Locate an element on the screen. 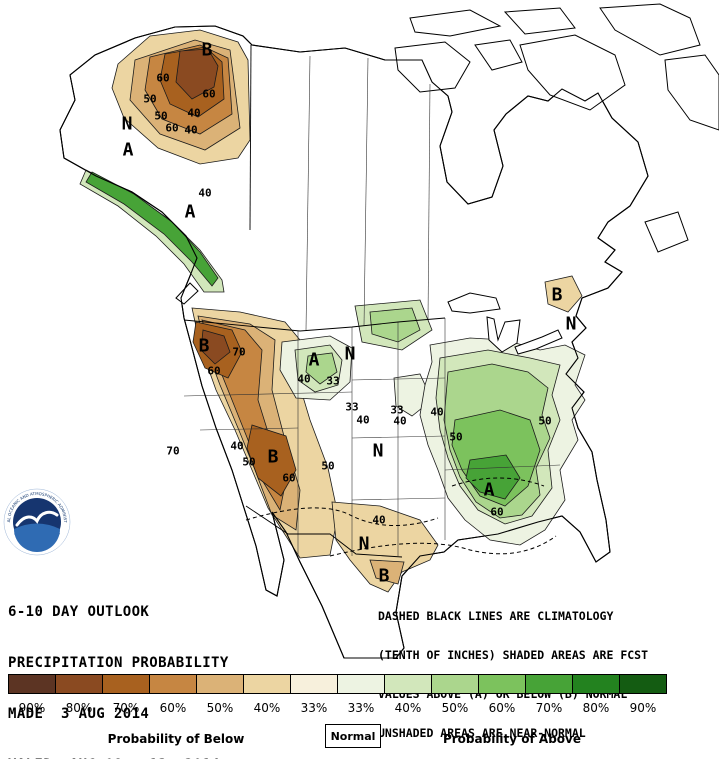  legend-swatch-col-3: 60% is located at coordinates (173, 694).